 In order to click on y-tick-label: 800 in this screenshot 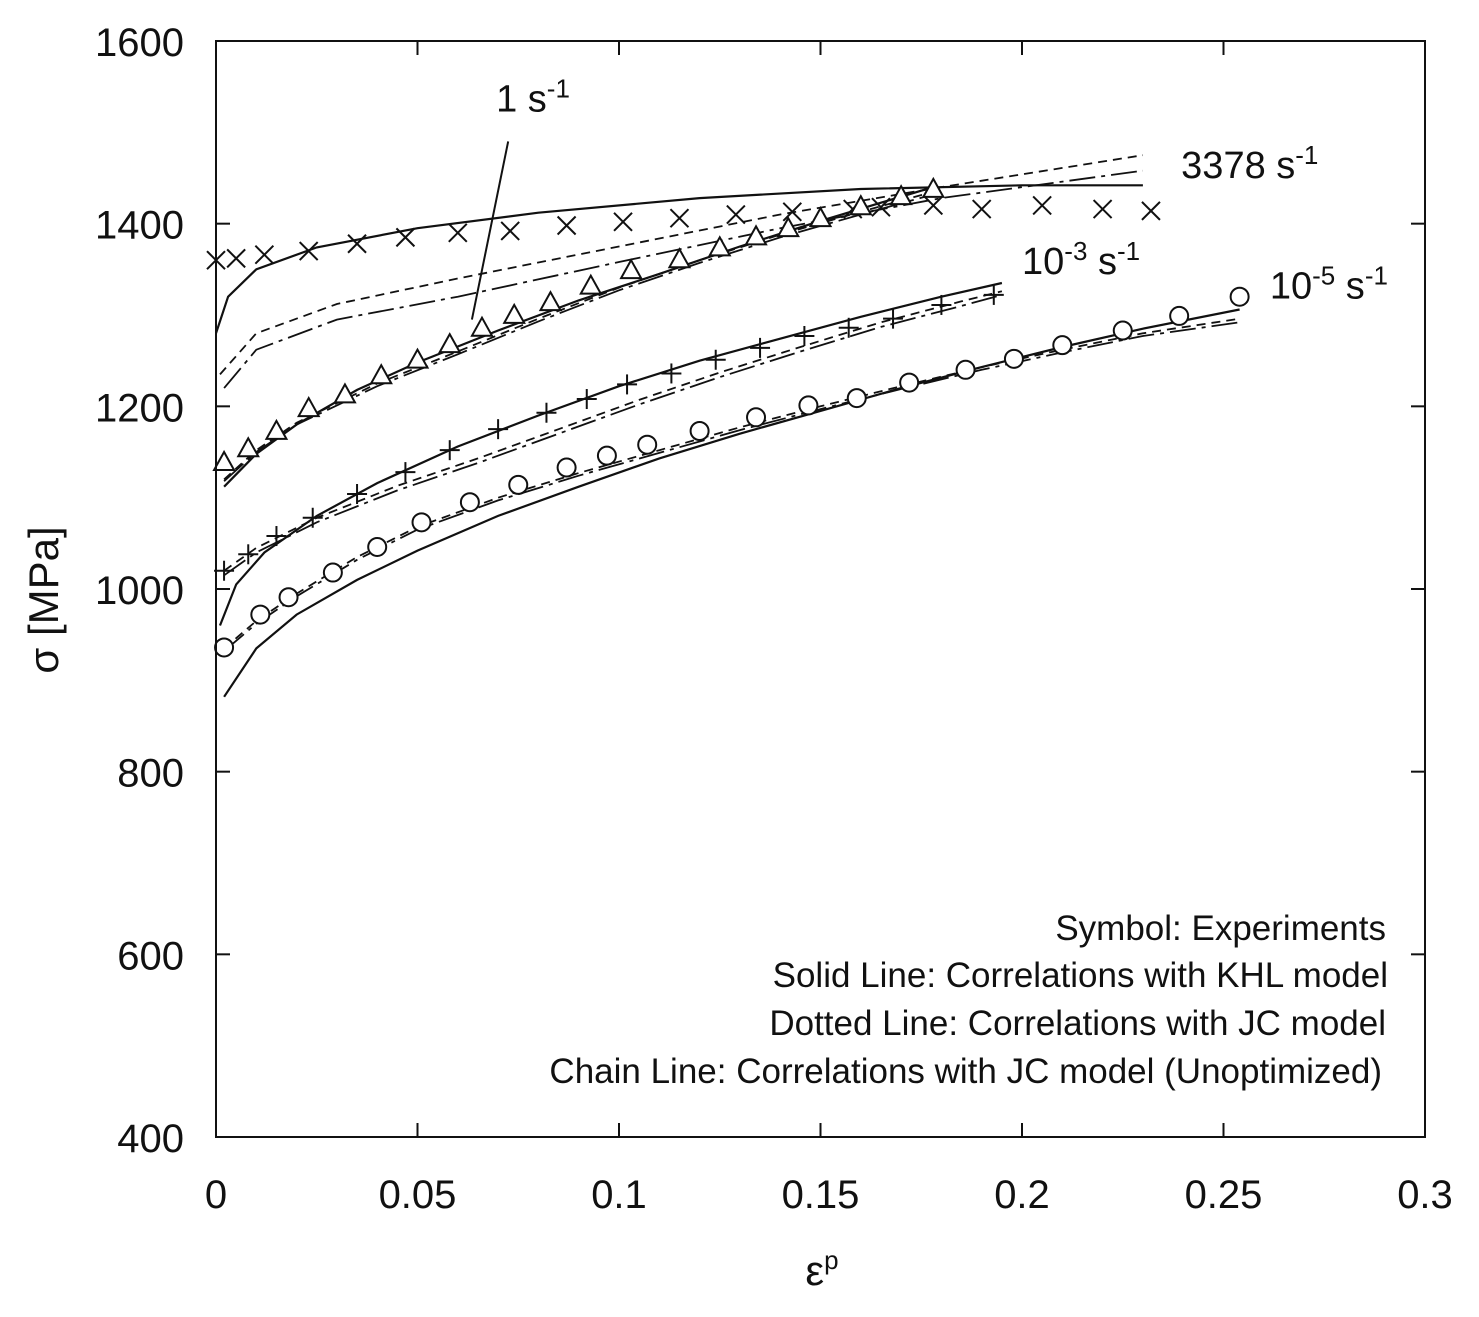, I will do `click(150, 774)`.